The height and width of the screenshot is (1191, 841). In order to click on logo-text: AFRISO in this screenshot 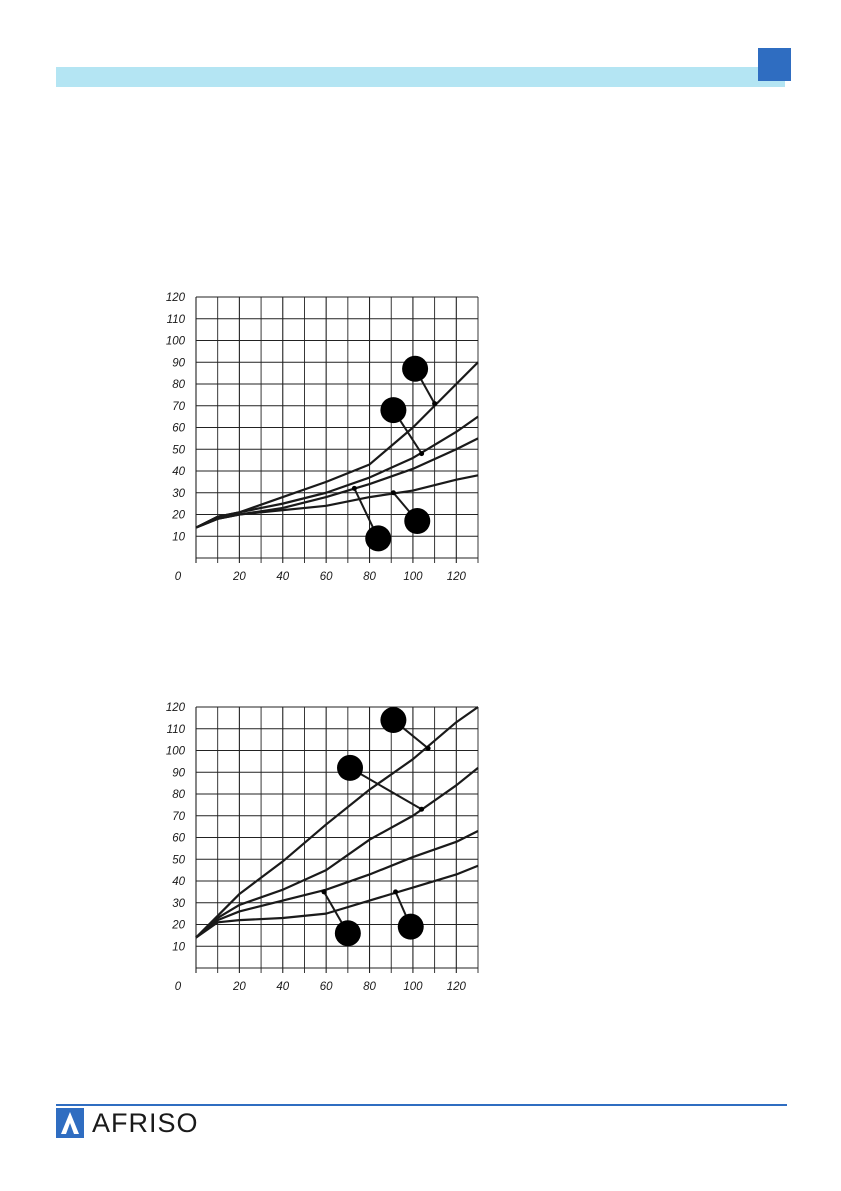, I will do `click(145, 1123)`.